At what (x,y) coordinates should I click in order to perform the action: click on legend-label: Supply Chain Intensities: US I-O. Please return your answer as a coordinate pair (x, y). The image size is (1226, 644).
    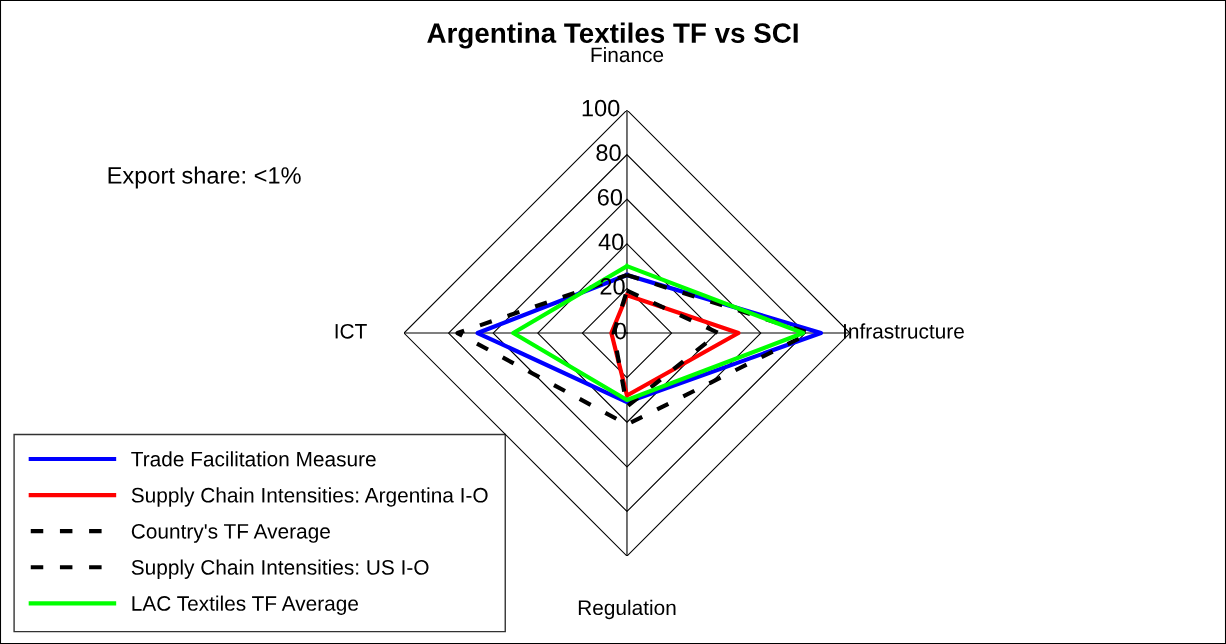
    Looking at the image, I should click on (280, 569).